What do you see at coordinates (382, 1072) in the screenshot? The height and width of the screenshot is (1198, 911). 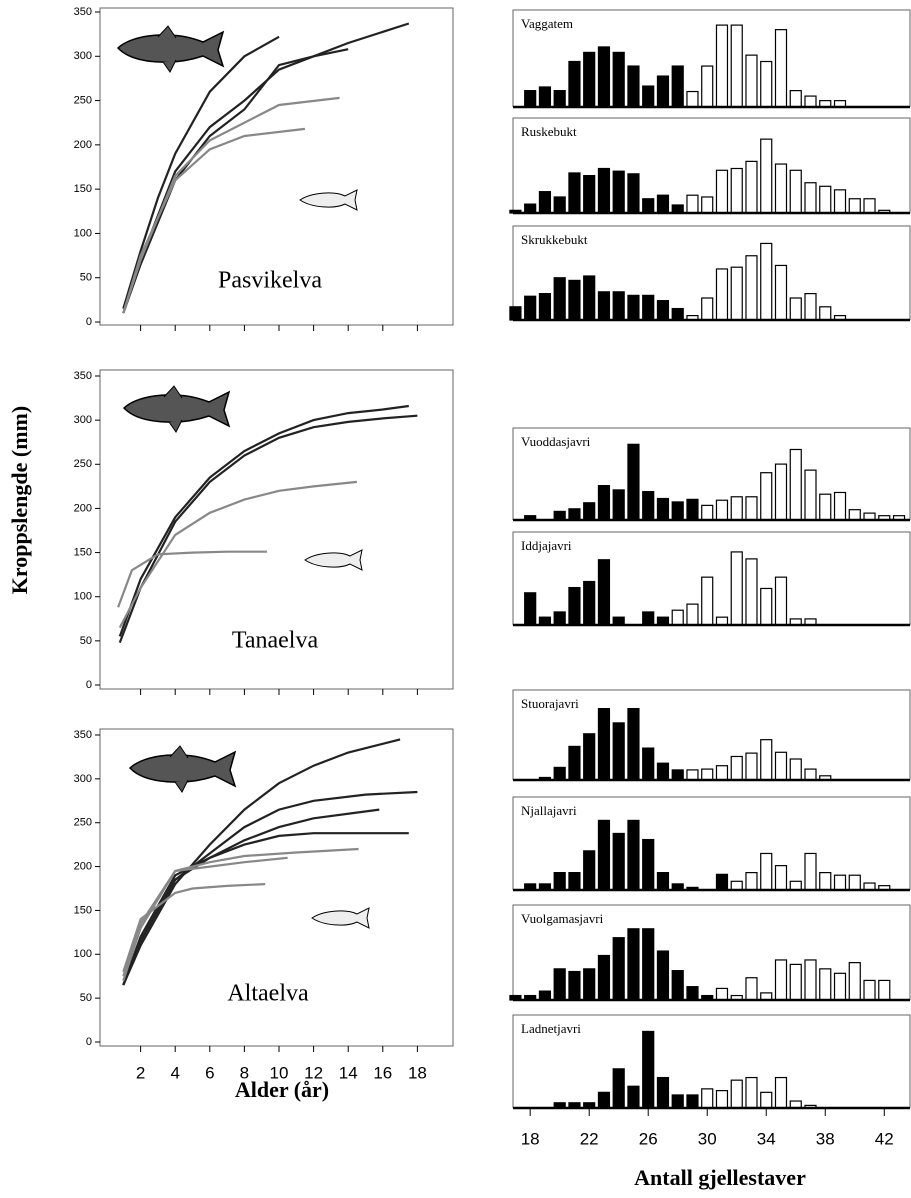 I see `x-tick-label: 16` at bounding box center [382, 1072].